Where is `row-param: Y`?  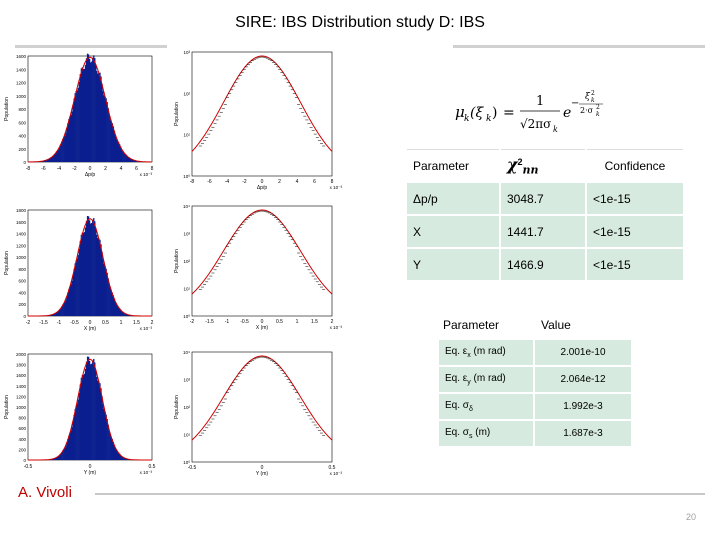
row-param: Y is located at coordinates (453, 264).